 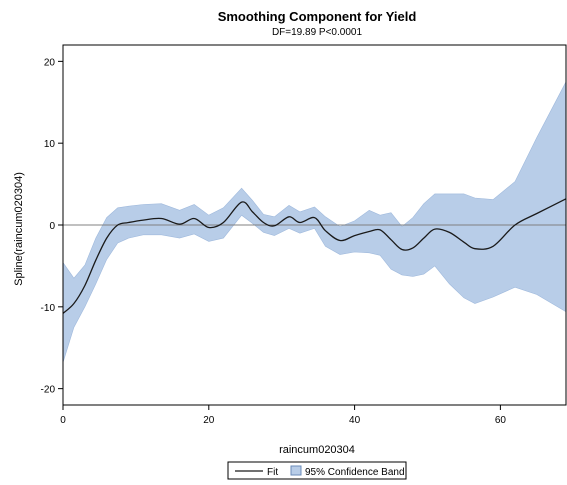 I want to click on y-axis-label: Spline(raincum020304), so click(x=19, y=229).